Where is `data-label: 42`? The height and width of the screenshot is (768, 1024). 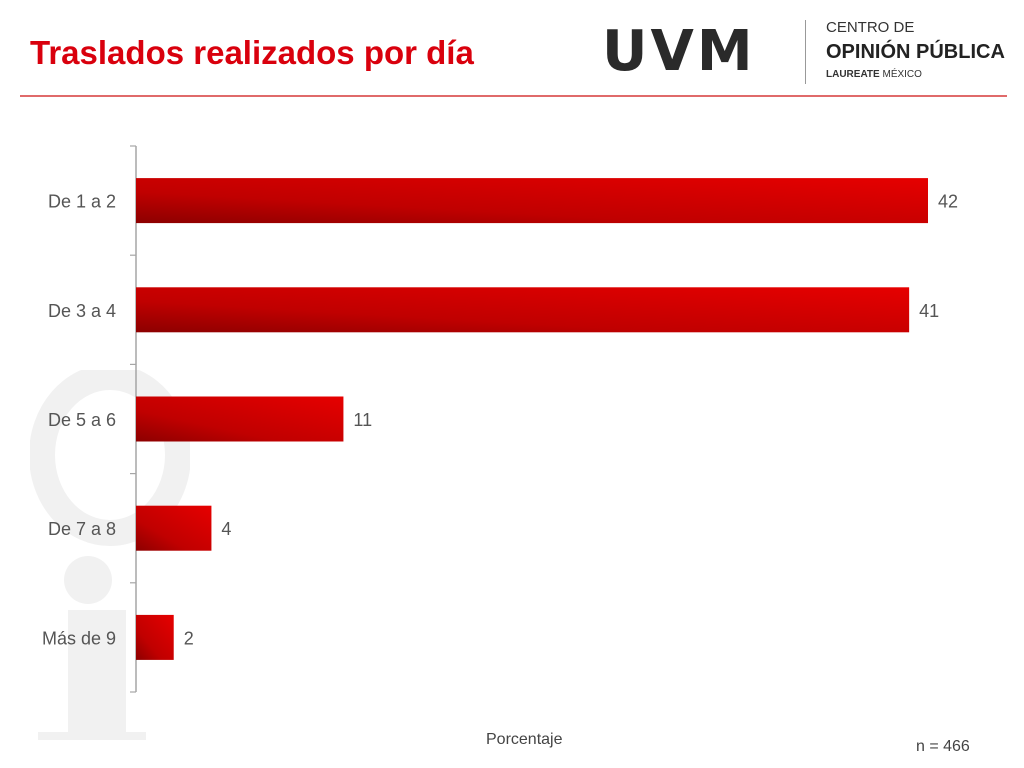
data-label: 42 is located at coordinates (948, 202).